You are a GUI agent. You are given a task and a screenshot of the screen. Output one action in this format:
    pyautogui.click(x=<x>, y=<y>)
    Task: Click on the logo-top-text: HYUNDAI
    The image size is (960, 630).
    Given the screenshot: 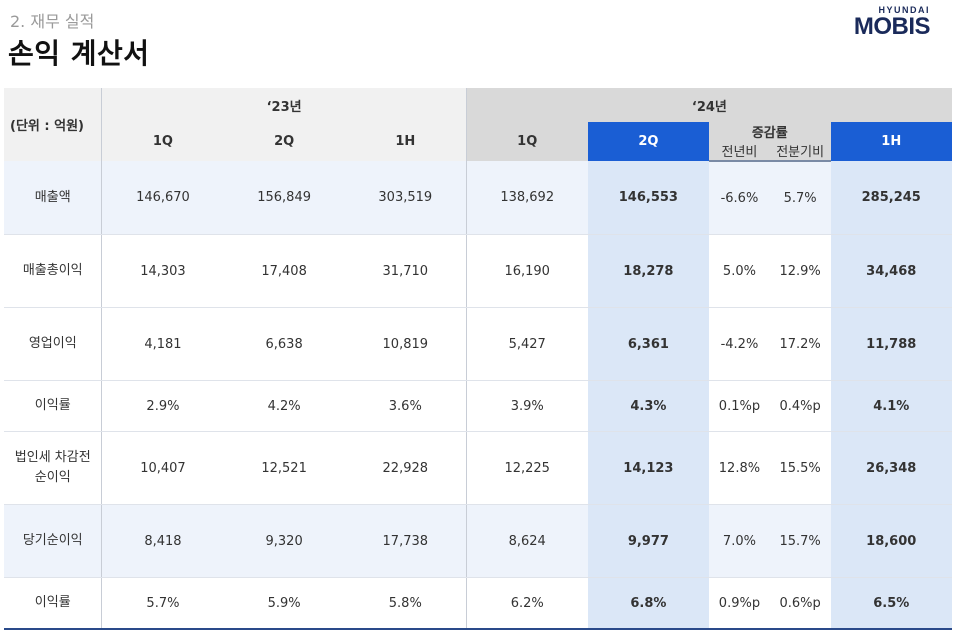 What is the action you would take?
    pyautogui.click(x=904, y=10)
    